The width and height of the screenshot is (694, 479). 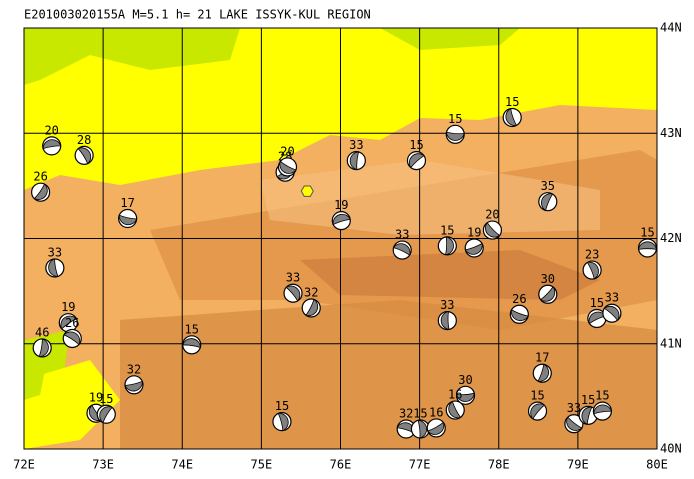 I want to click on lat-label: 40N, so click(x=671, y=449).